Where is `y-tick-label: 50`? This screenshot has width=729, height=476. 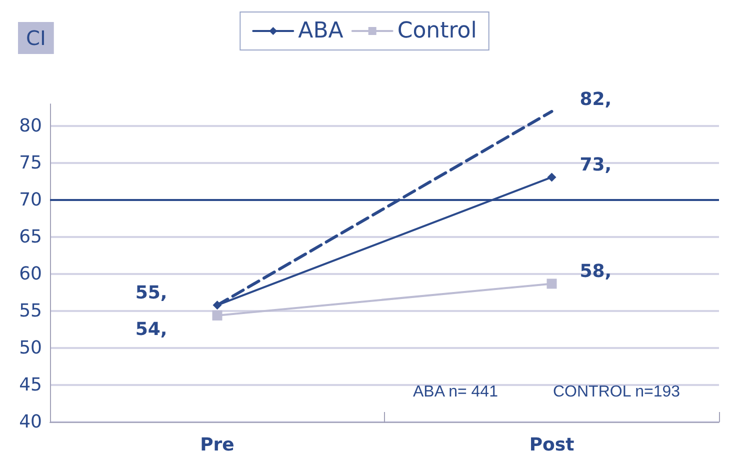
y-tick-label: 50 is located at coordinates (30, 348).